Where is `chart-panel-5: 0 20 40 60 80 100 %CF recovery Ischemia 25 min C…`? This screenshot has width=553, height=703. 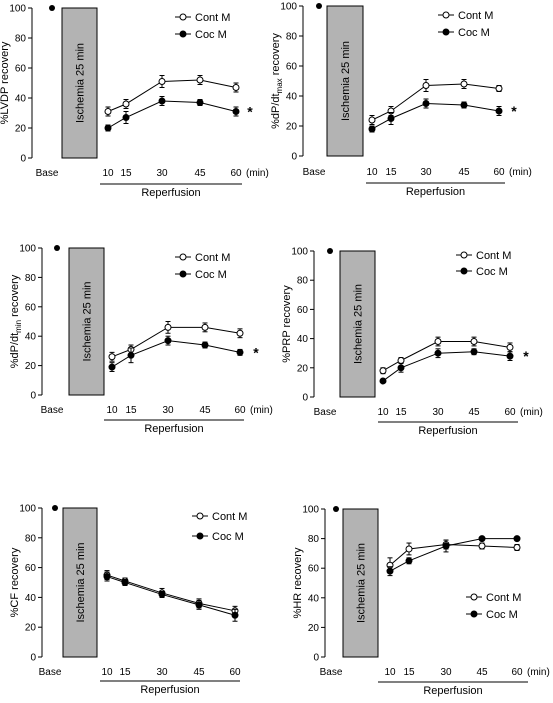 chart-panel-5: 0 20 40 60 80 100 %CF recovery Ischemia 25 min C… is located at coordinates (128, 600).